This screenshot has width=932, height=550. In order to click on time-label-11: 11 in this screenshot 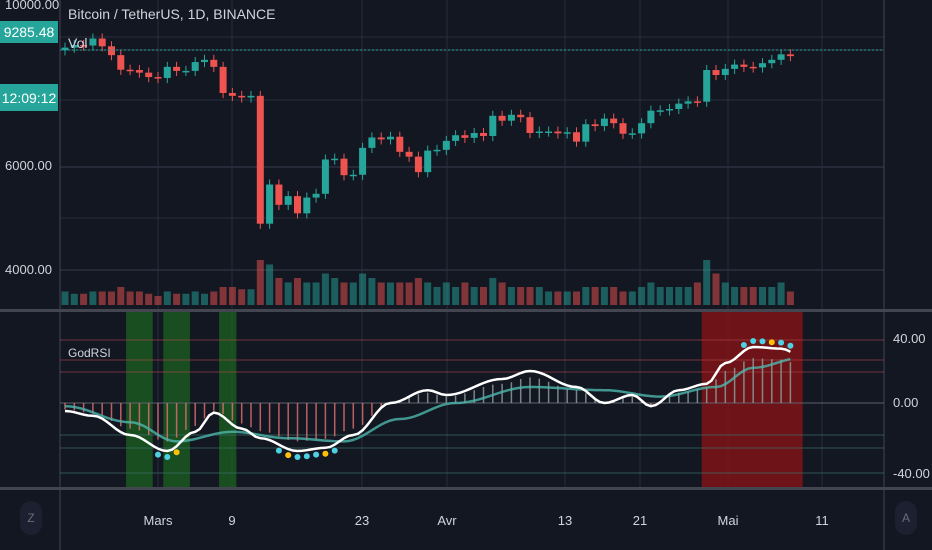, I will do `click(822, 520)`.